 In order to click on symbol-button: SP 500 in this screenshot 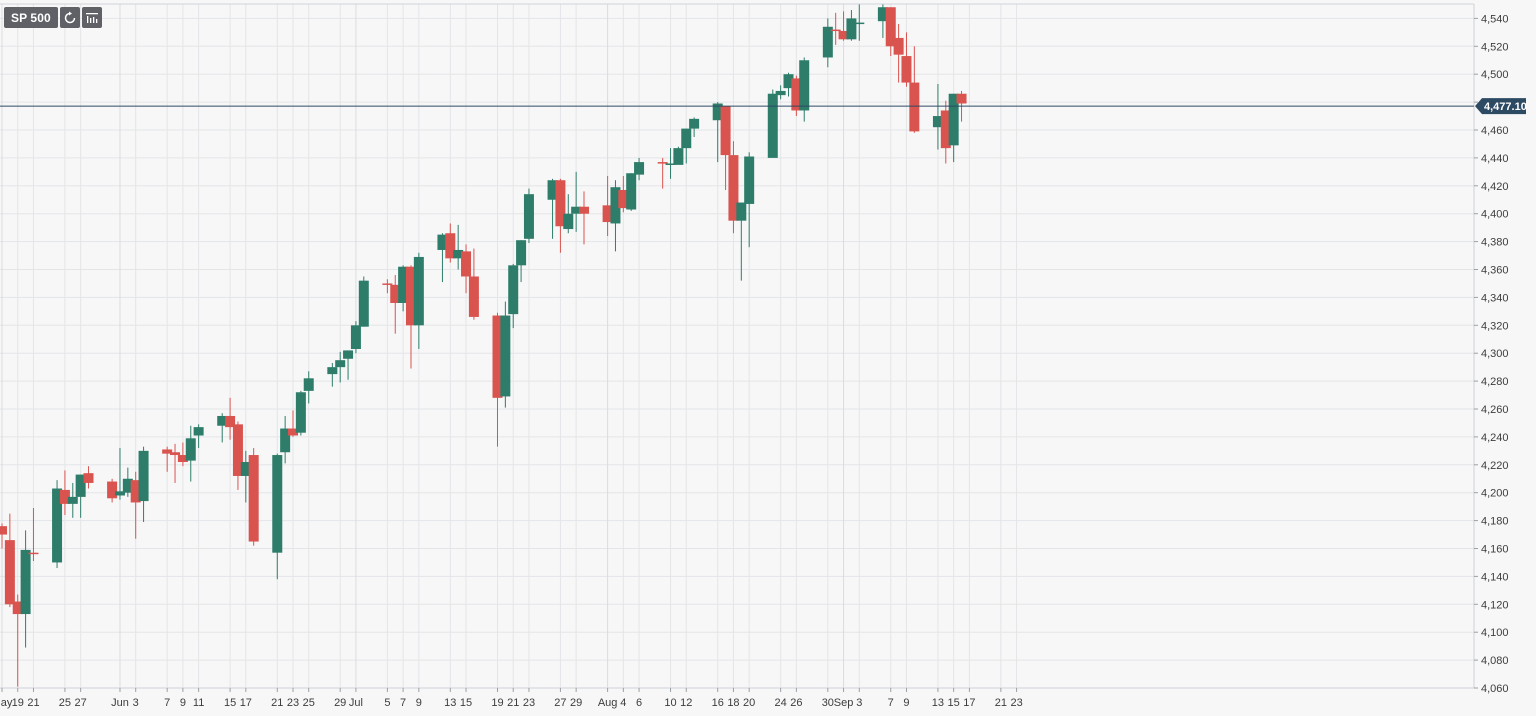, I will do `click(31, 17)`.